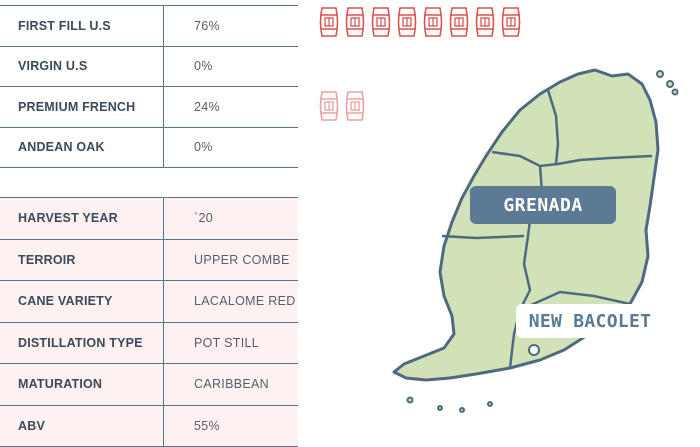 This screenshot has width=700, height=447. I want to click on location-label: NEW BACOLET, so click(590, 321).